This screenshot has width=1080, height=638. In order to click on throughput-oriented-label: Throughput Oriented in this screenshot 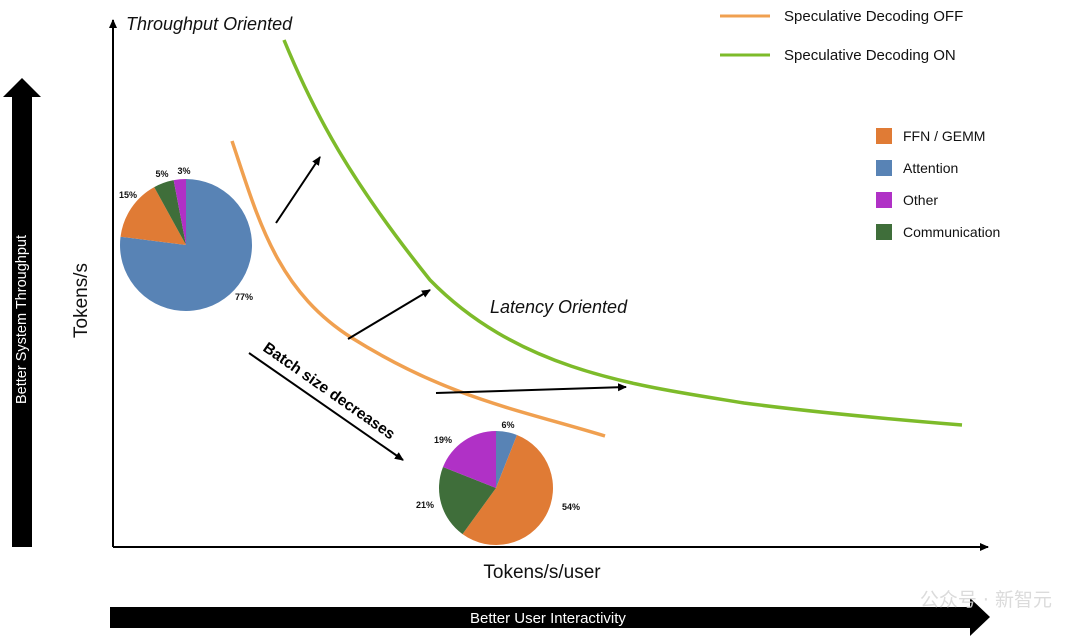, I will do `click(209, 24)`.